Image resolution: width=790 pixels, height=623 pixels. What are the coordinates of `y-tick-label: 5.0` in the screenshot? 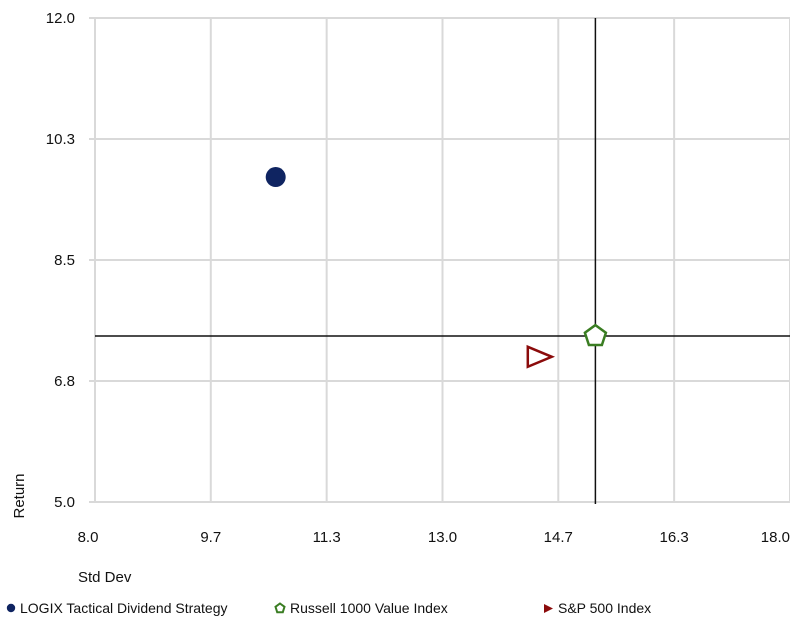 It's located at (64, 502).